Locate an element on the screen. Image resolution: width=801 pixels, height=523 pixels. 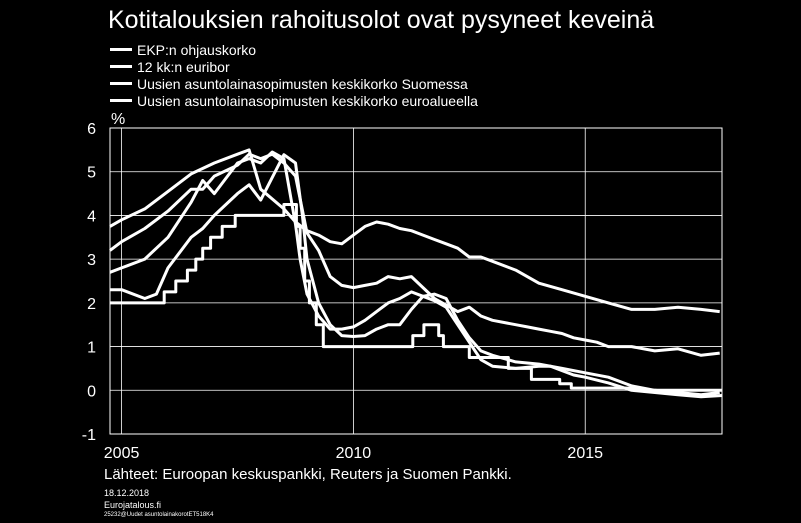
chart-date: 18.12.2018 is located at coordinates (127, 493).